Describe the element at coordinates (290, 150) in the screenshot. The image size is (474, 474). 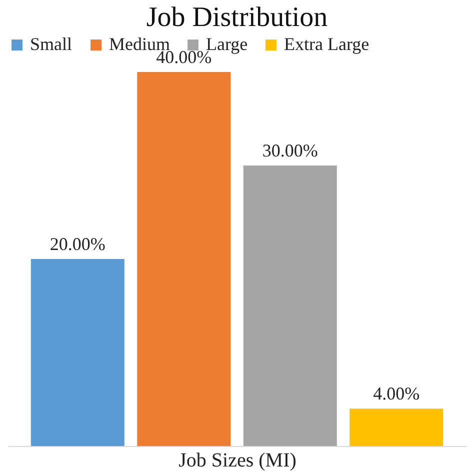
I see `data-label: 30.00%` at that location.